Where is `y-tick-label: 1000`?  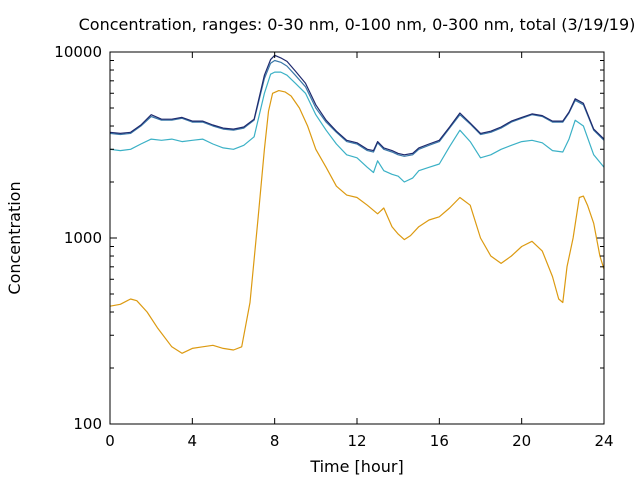
y-tick-label: 1000 is located at coordinates (83, 238).